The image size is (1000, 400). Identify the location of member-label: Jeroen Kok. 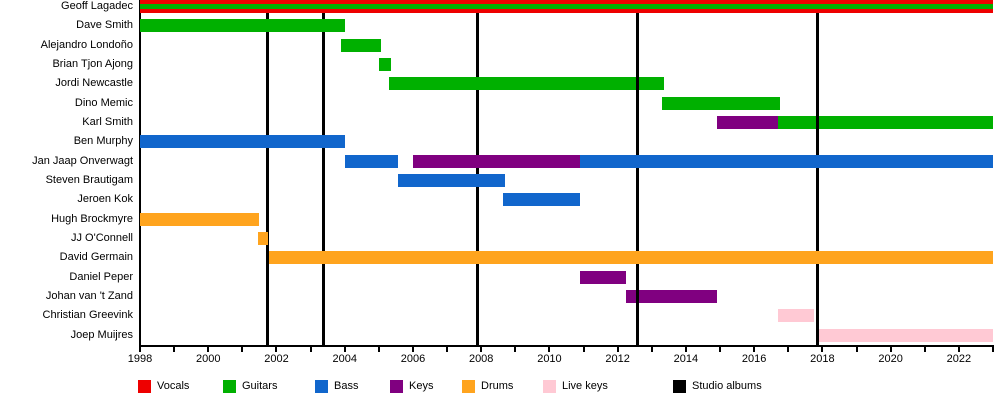
(105, 199).